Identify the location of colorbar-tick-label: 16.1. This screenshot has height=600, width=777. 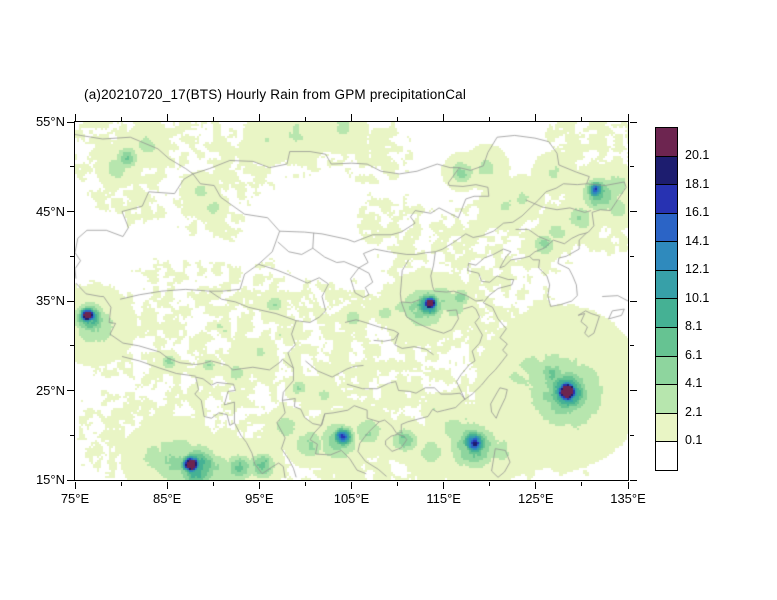
(697, 212).